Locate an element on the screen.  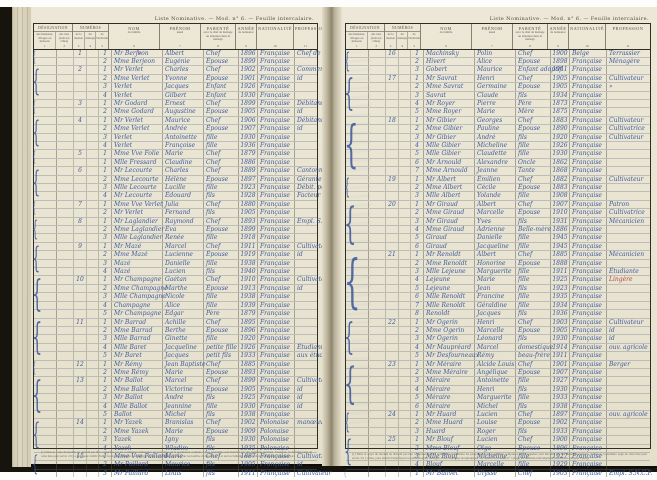
cell-prenom: Charles is located at coordinates (183, 171).